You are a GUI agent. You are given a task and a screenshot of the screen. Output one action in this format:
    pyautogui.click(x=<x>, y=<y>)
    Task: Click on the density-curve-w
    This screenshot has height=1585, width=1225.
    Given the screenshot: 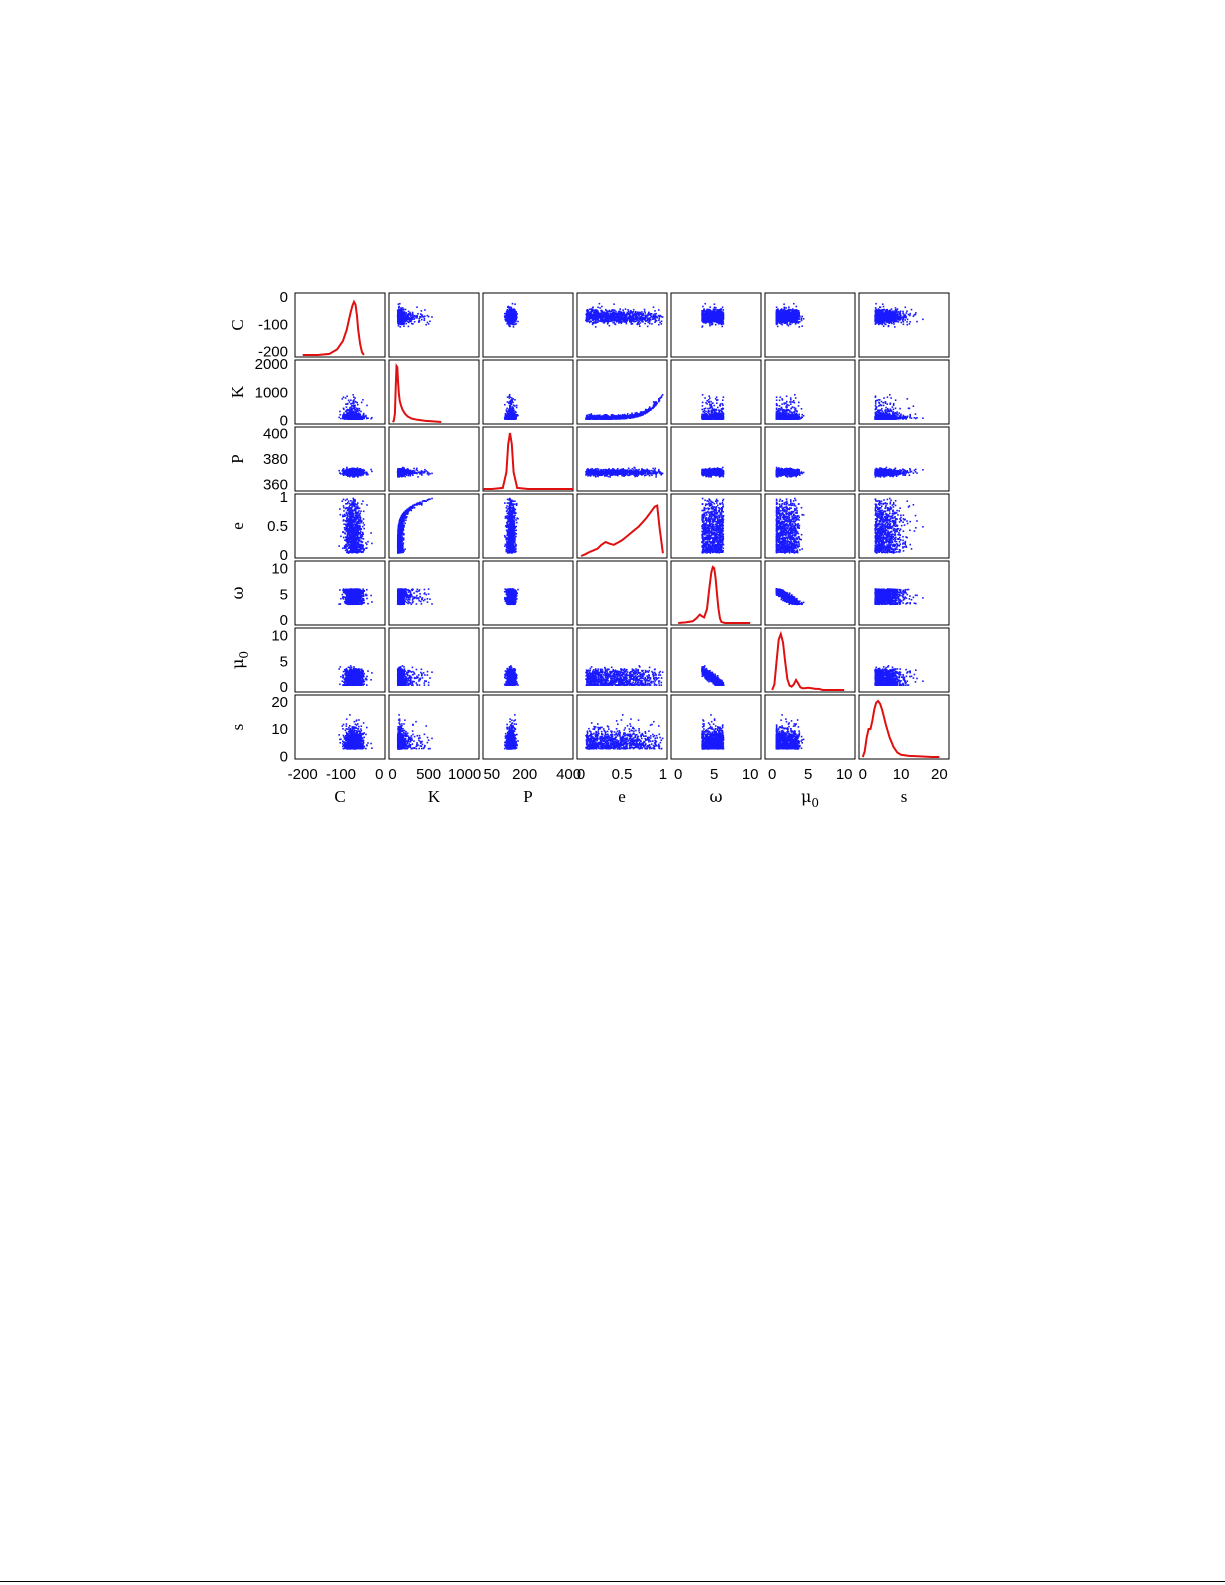 What is the action you would take?
    pyautogui.click(x=714, y=594)
    